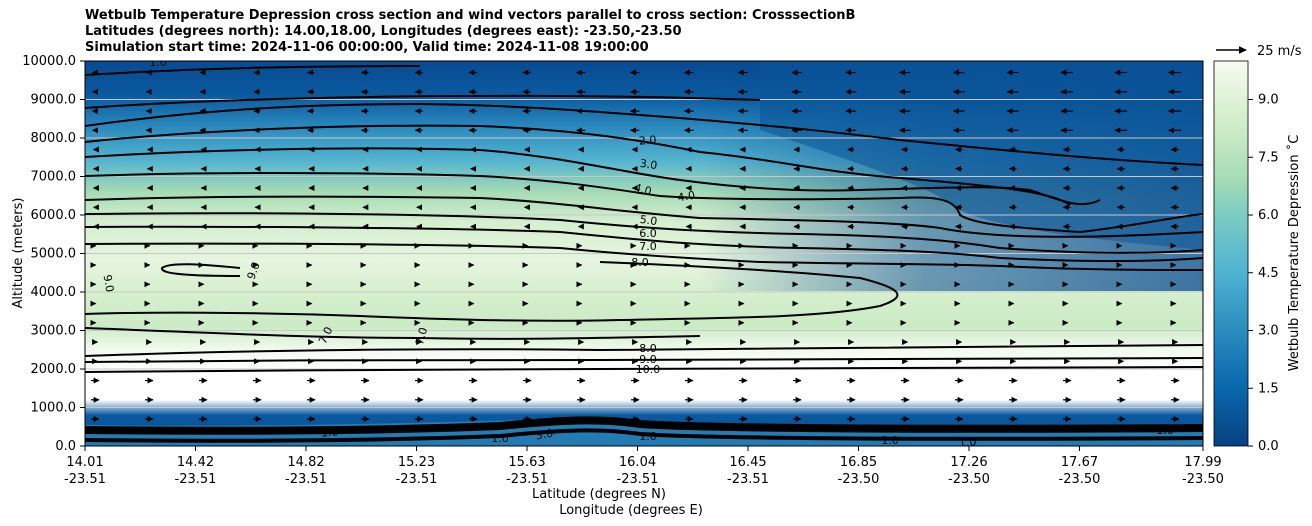  Describe the element at coordinates (1268, 273) in the screenshot. I see `colorbar-tick-label: 4.5` at that location.